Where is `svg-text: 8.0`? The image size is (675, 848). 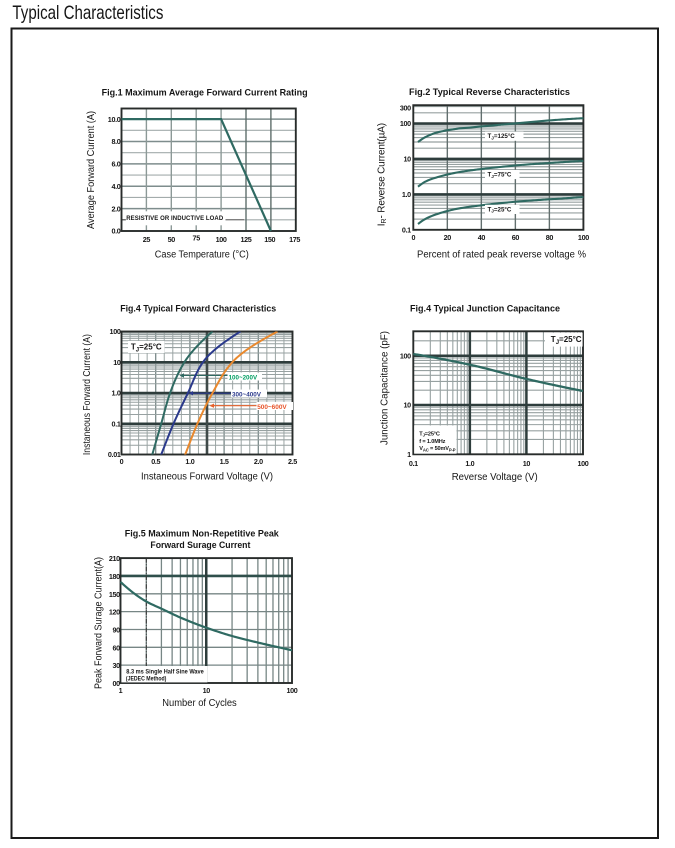 svg-text: 8.0 is located at coordinates (115, 141).